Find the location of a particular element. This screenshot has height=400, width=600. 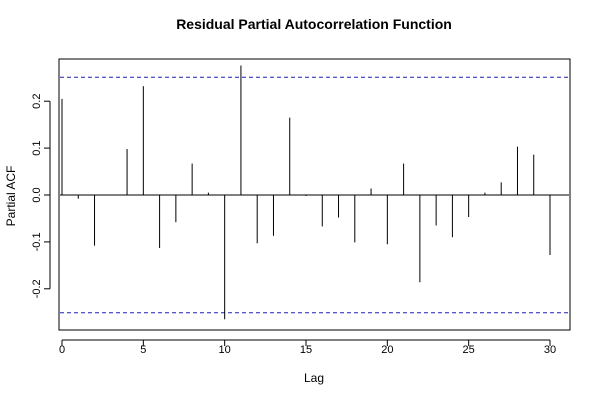

y-axis: -0.2 -0.1 0.0 0.1 0.2 is located at coordinates (41, 196).